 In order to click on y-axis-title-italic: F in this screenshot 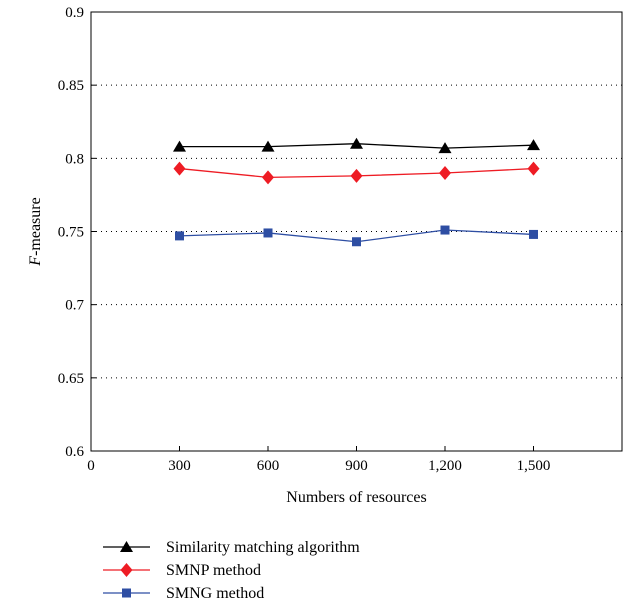, I will do `click(35, 261)`.